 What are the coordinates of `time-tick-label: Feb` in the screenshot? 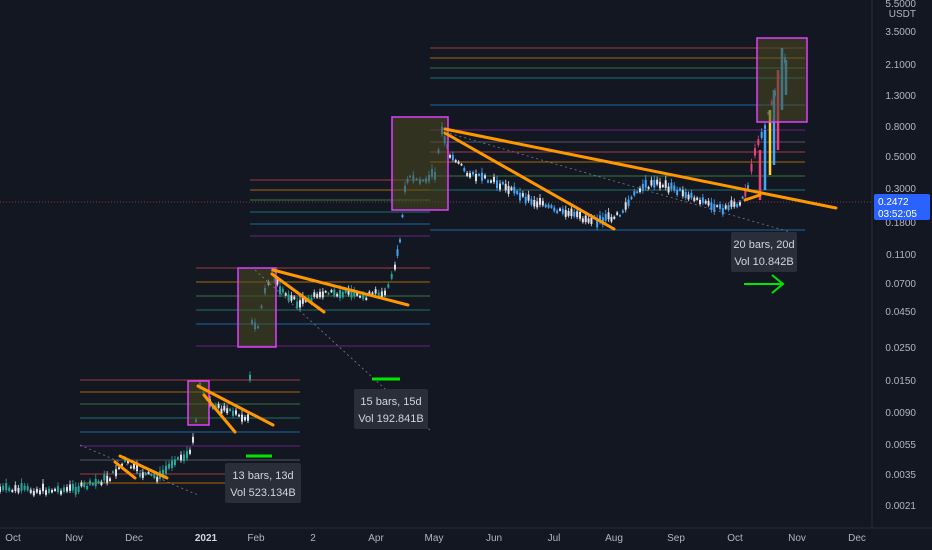 It's located at (256, 538).